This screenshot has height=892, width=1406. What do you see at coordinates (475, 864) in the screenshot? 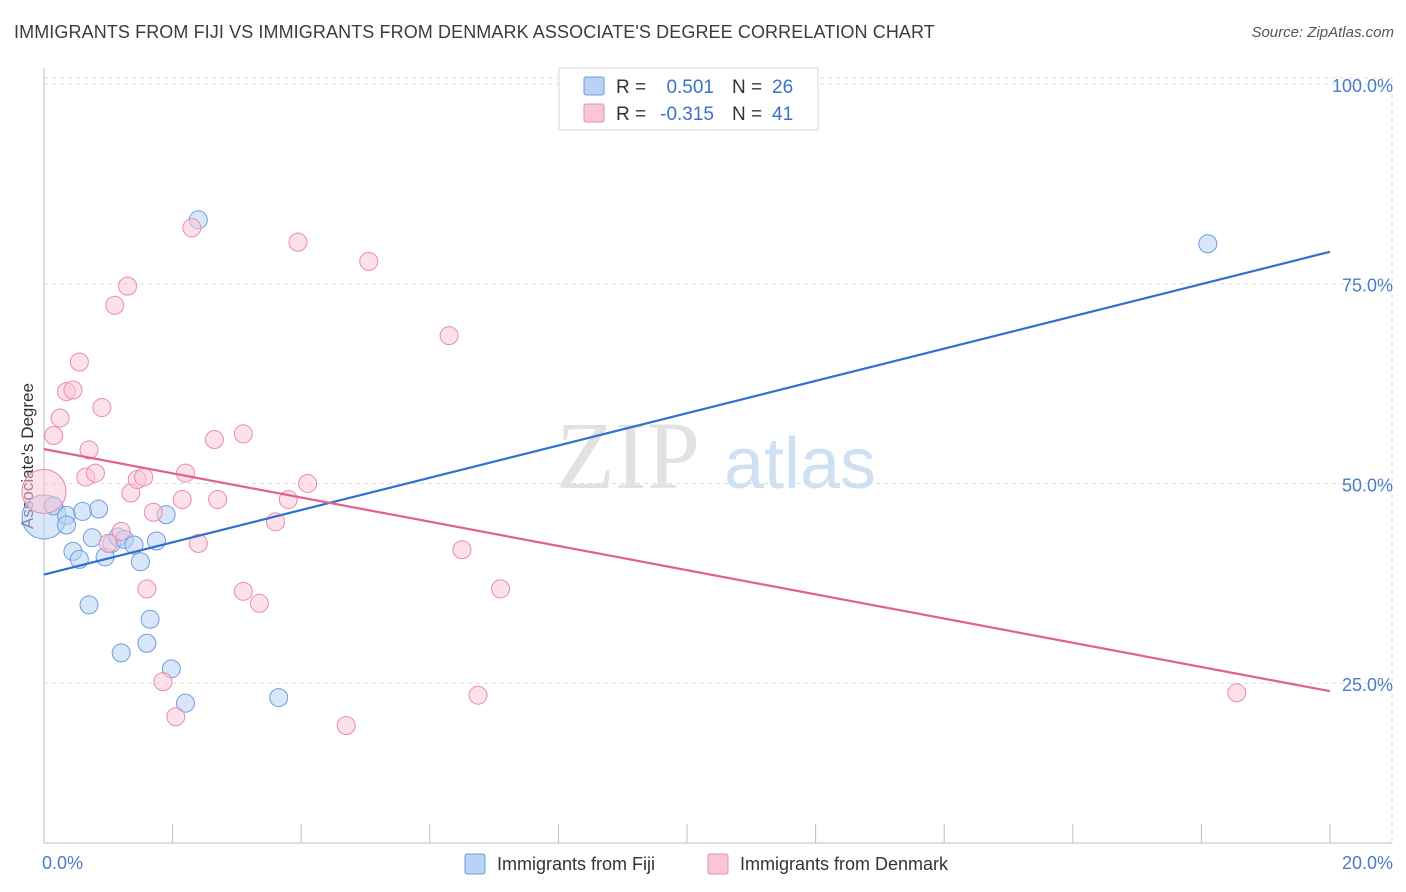
I see `bottom-legend-swatch-fiji` at bounding box center [475, 864].